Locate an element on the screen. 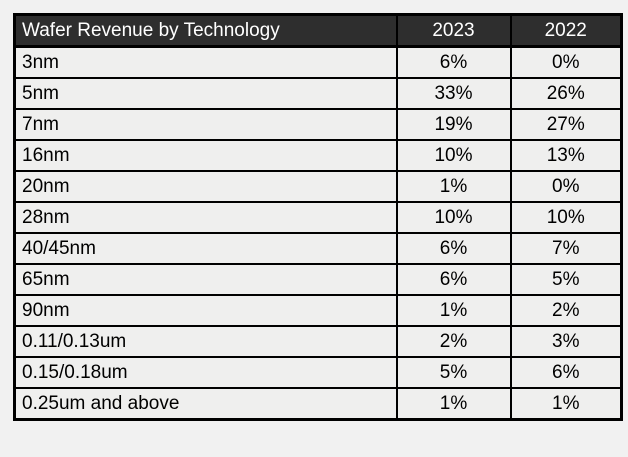 This screenshot has height=457, width=628. value-2023: 2% is located at coordinates (453, 341).